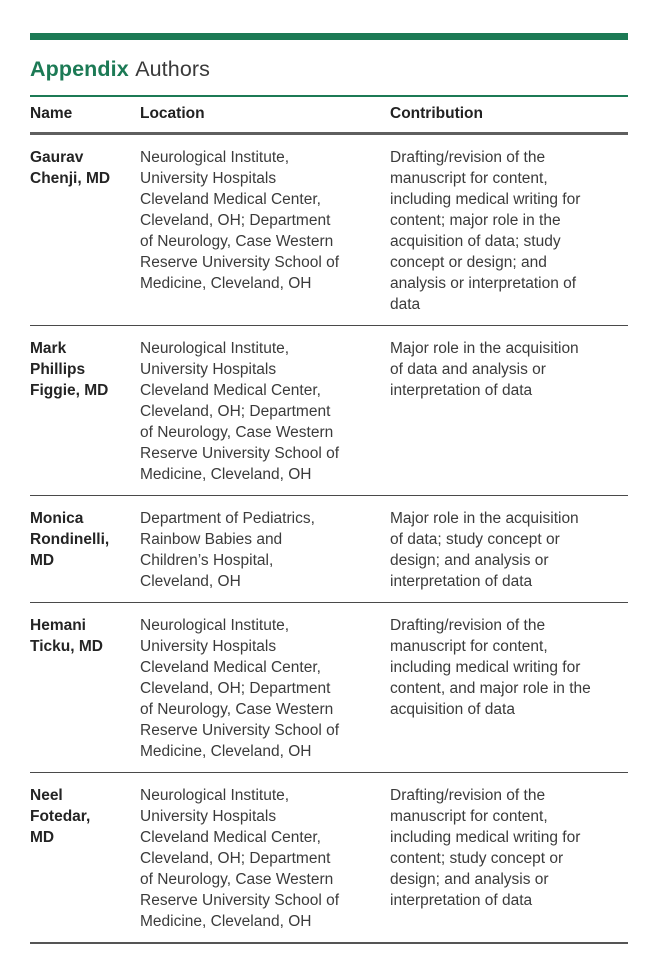 The width and height of the screenshot is (658, 975). Describe the element at coordinates (70, 168) in the screenshot. I see `author-name: Gaurav Chenji, MD` at that location.